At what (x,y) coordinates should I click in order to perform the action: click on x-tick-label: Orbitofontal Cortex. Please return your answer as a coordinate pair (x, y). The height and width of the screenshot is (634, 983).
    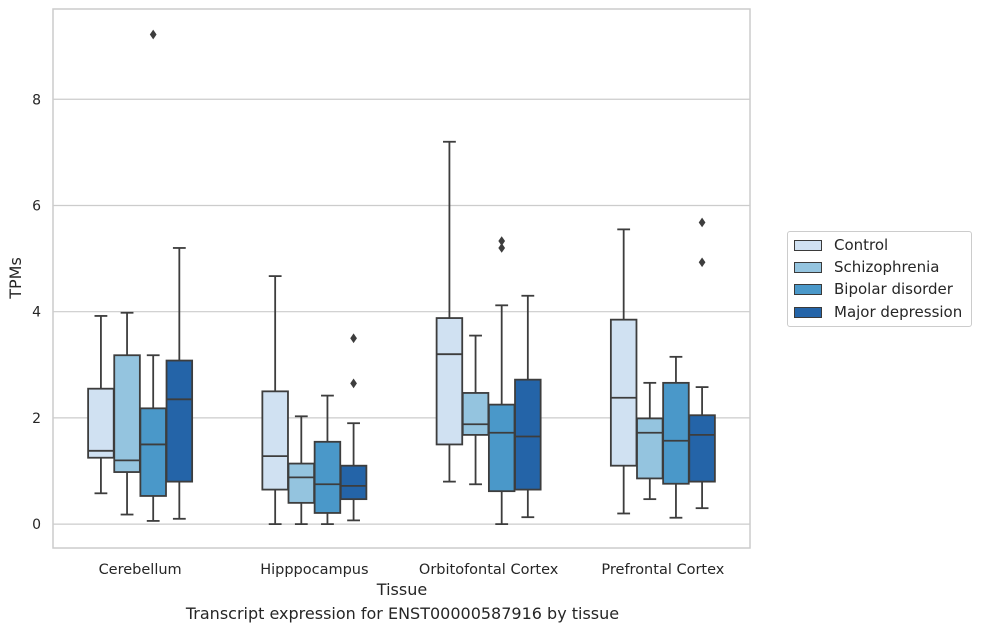
    Looking at the image, I should click on (489, 570).